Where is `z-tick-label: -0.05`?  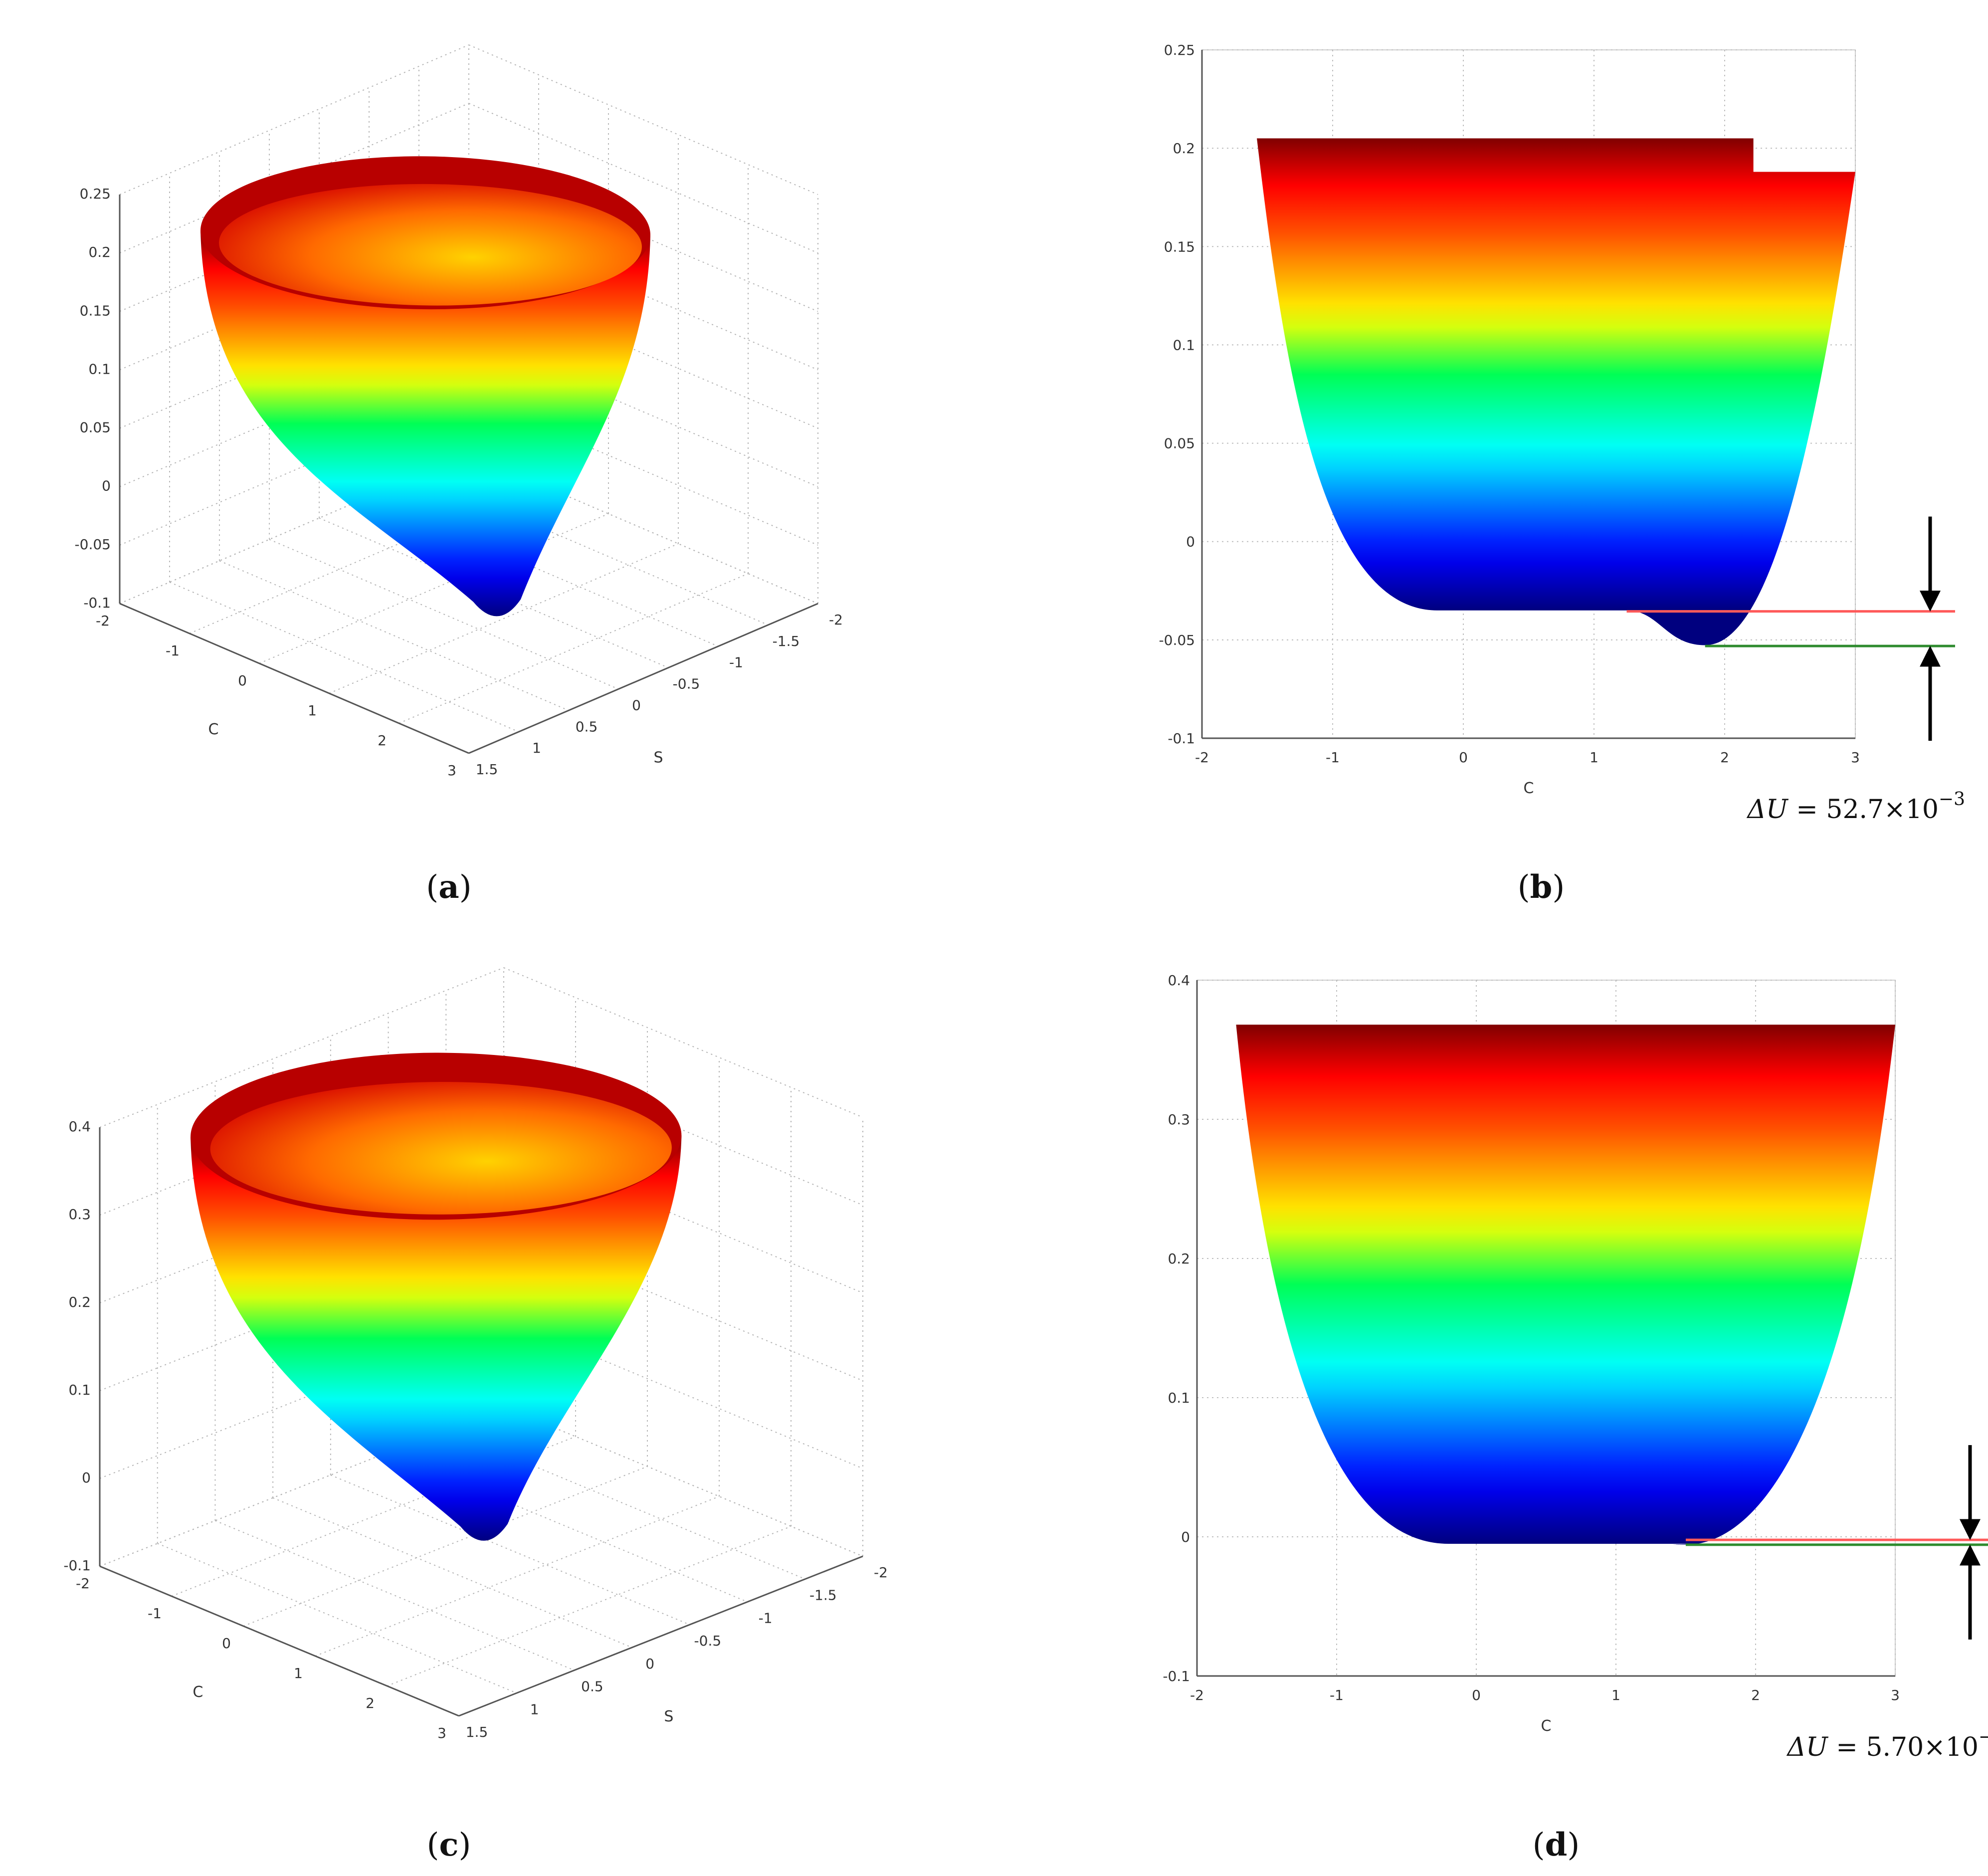
z-tick-label: -0.05 is located at coordinates (93, 544).